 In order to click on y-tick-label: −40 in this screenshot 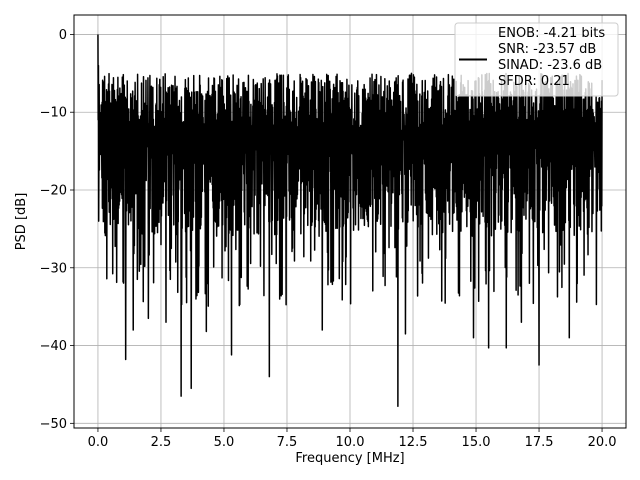, I will do `click(53, 346)`.